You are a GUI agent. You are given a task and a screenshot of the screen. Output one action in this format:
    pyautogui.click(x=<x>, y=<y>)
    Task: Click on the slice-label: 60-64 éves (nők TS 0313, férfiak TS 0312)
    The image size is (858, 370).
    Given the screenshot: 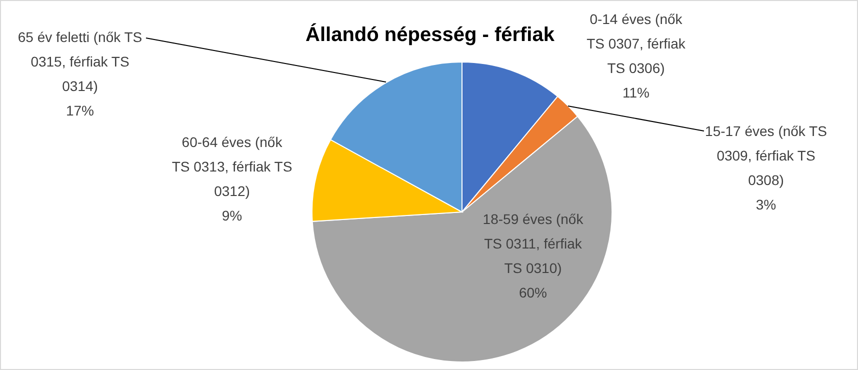 What is the action you would take?
    pyautogui.click(x=232, y=166)
    